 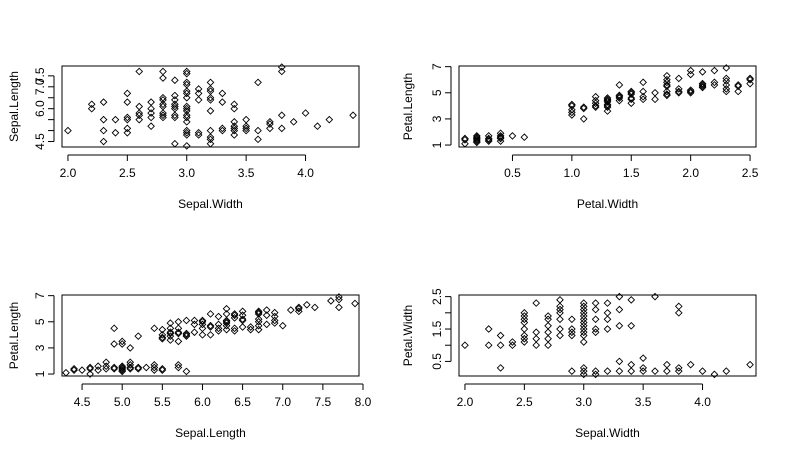 I want to click on data-points, so click(x=210, y=106).